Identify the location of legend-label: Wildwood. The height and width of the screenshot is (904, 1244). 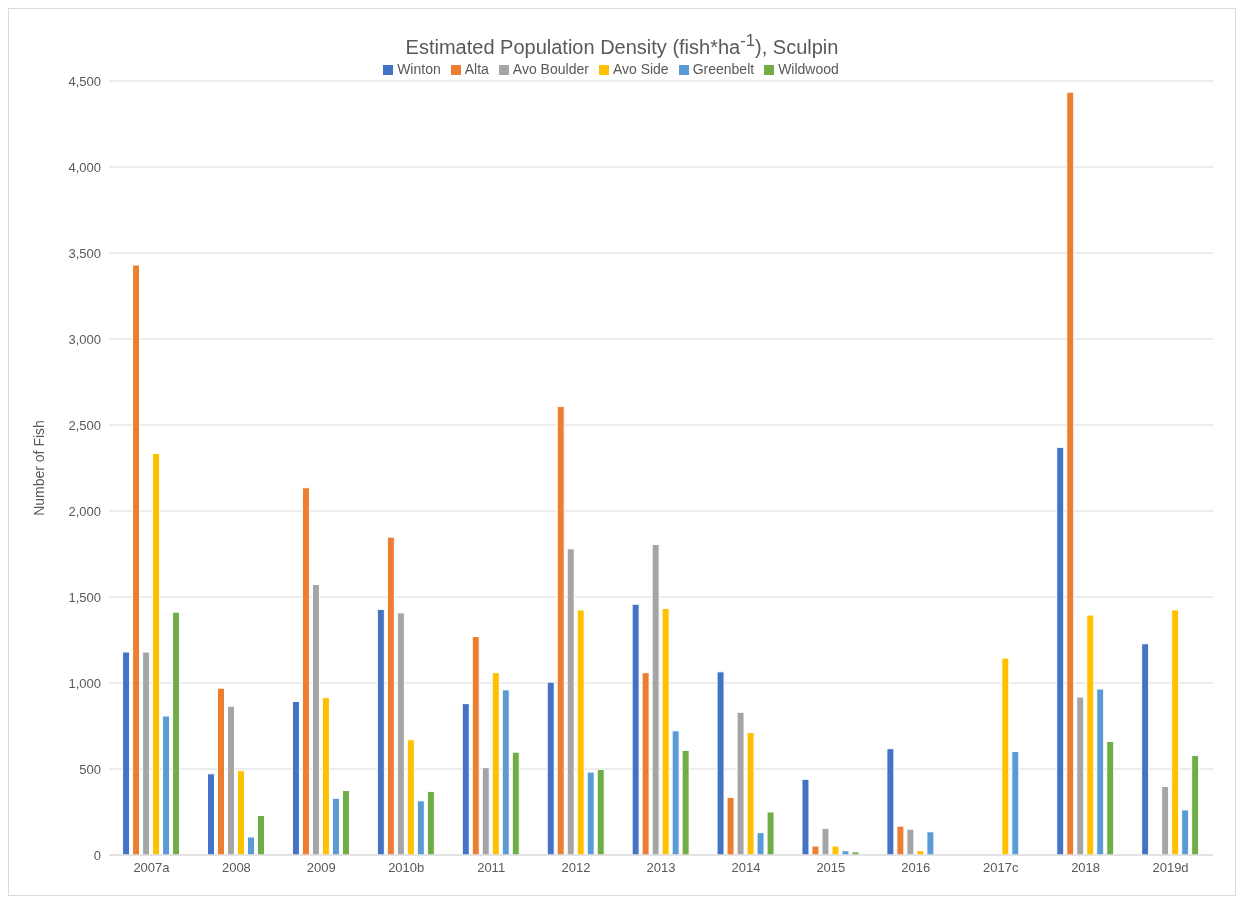
(808, 69).